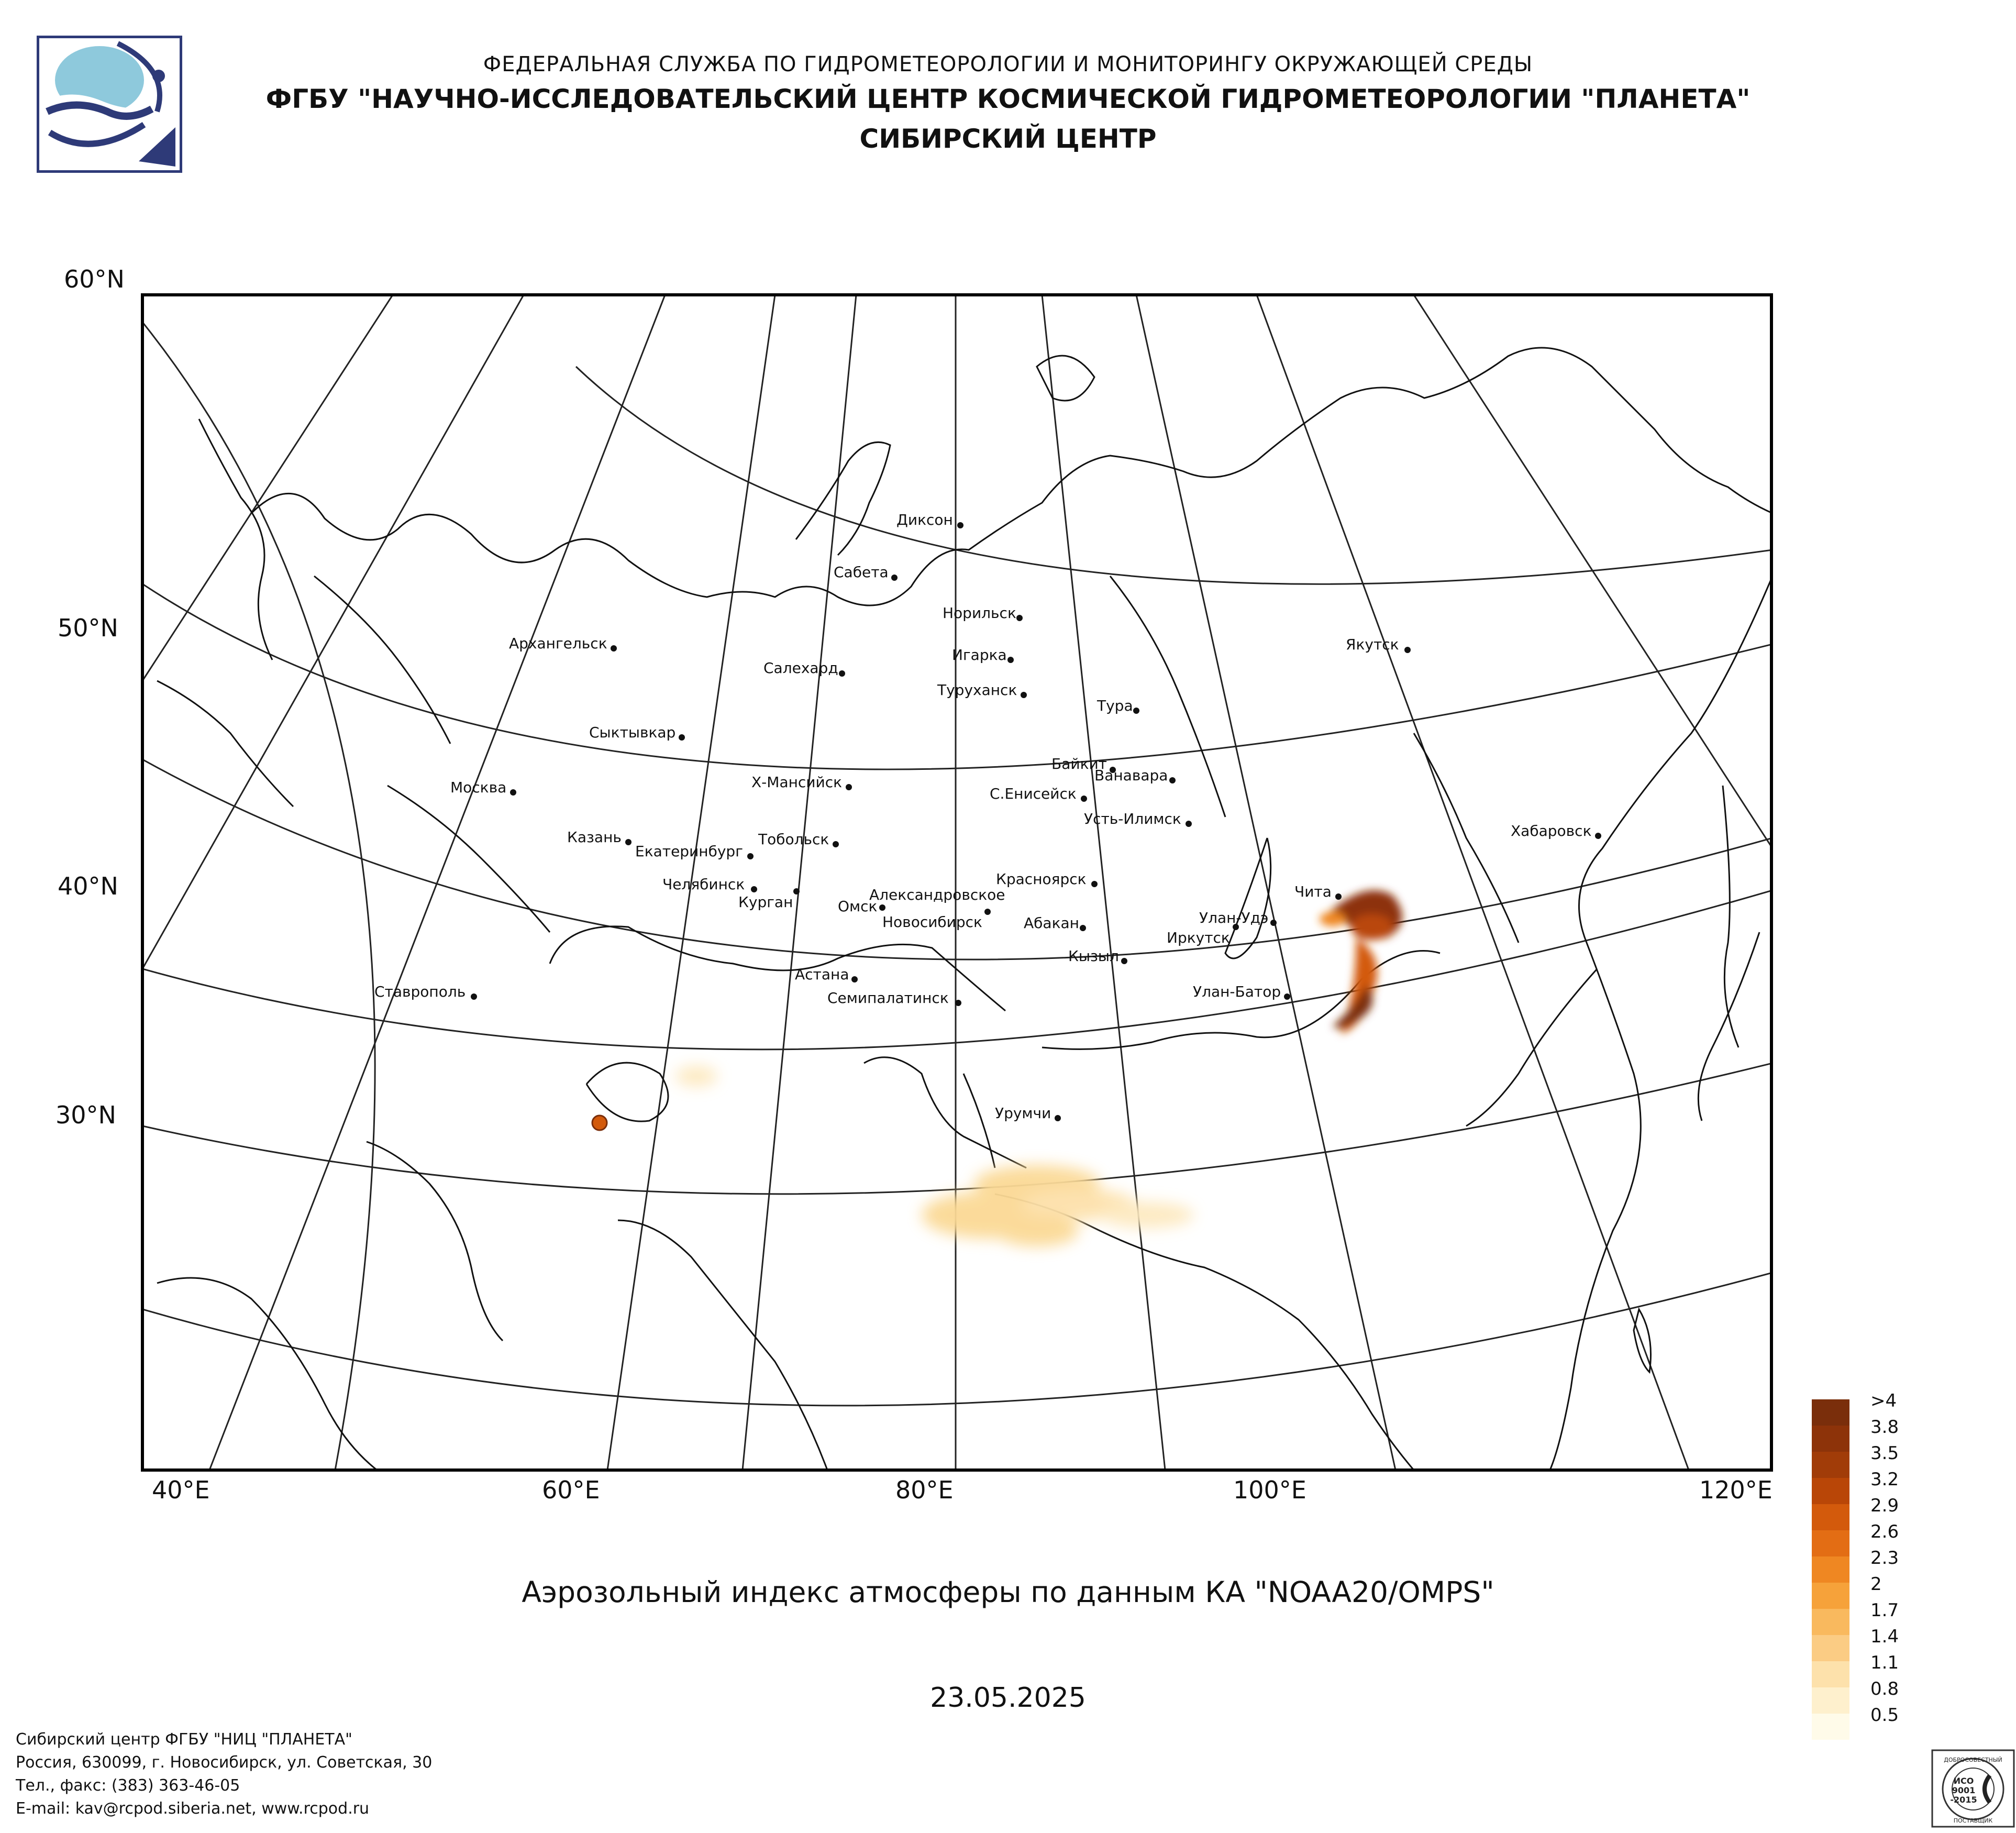  Describe the element at coordinates (801, 668) in the screenshot. I see `city-salekhard: Салехард` at that location.